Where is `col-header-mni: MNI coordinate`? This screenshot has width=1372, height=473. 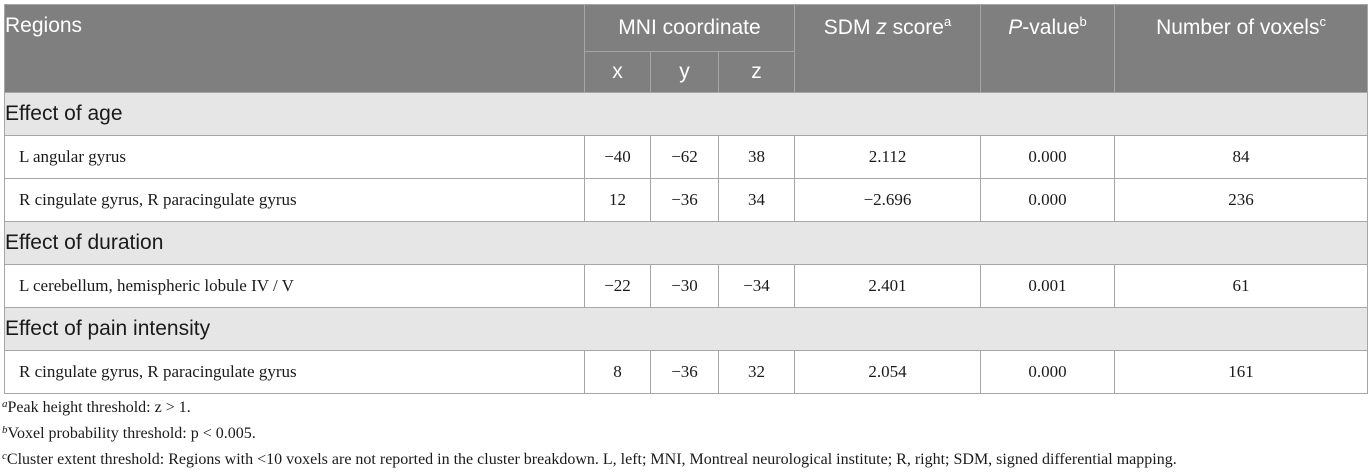 col-header-mni: MNI coordinate is located at coordinates (689, 28).